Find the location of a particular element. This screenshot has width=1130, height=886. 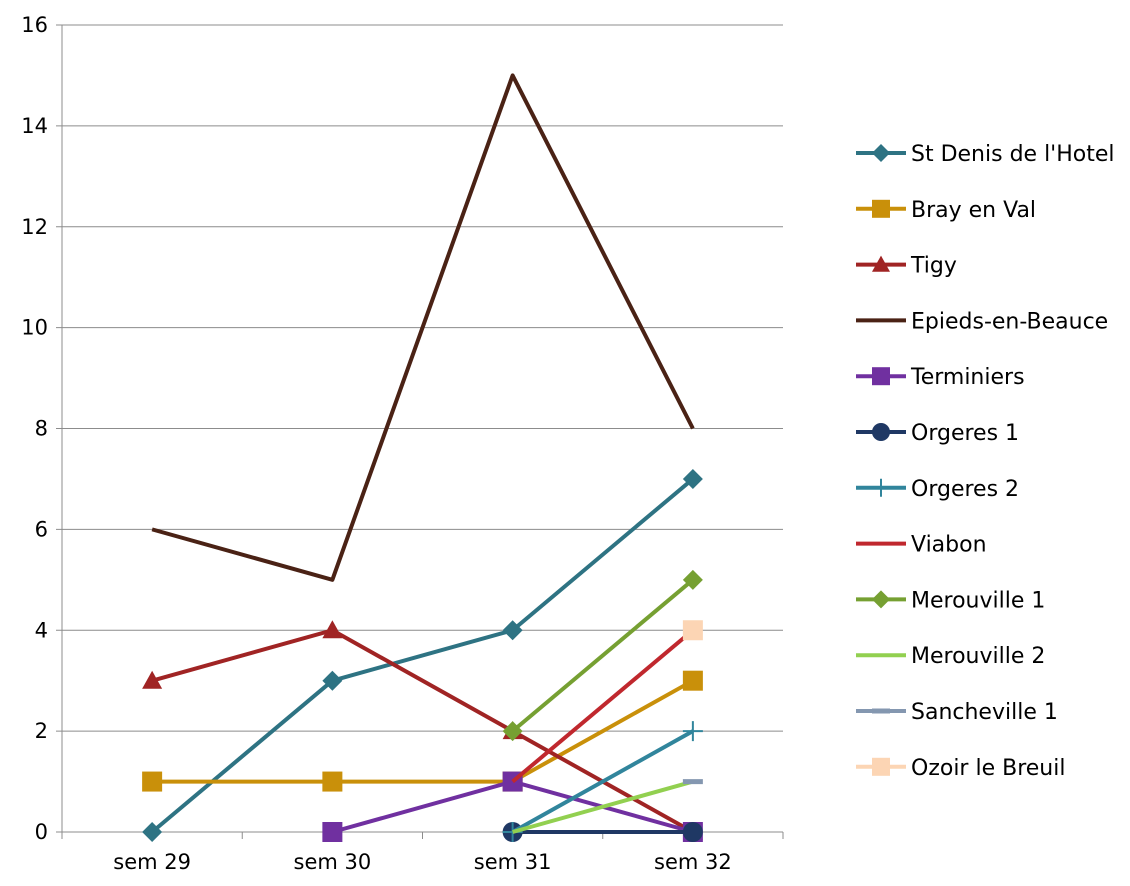

legend-item: Merouville 2 is located at coordinates (950, 656).